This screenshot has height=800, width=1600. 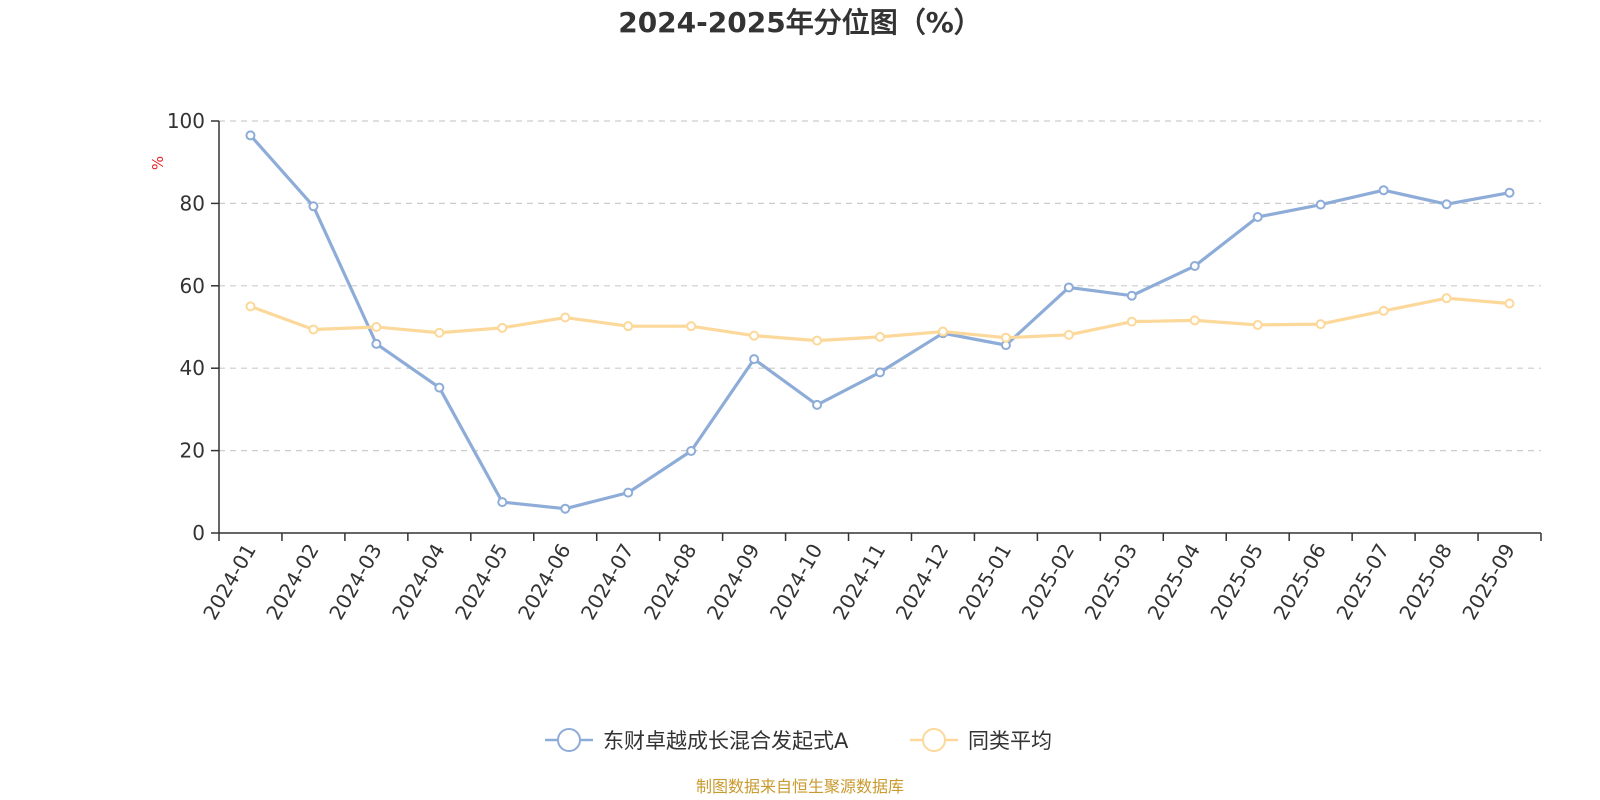 What do you see at coordinates (733, 582) in the screenshot?
I see `x-tick-label: 2024-09` at bounding box center [733, 582].